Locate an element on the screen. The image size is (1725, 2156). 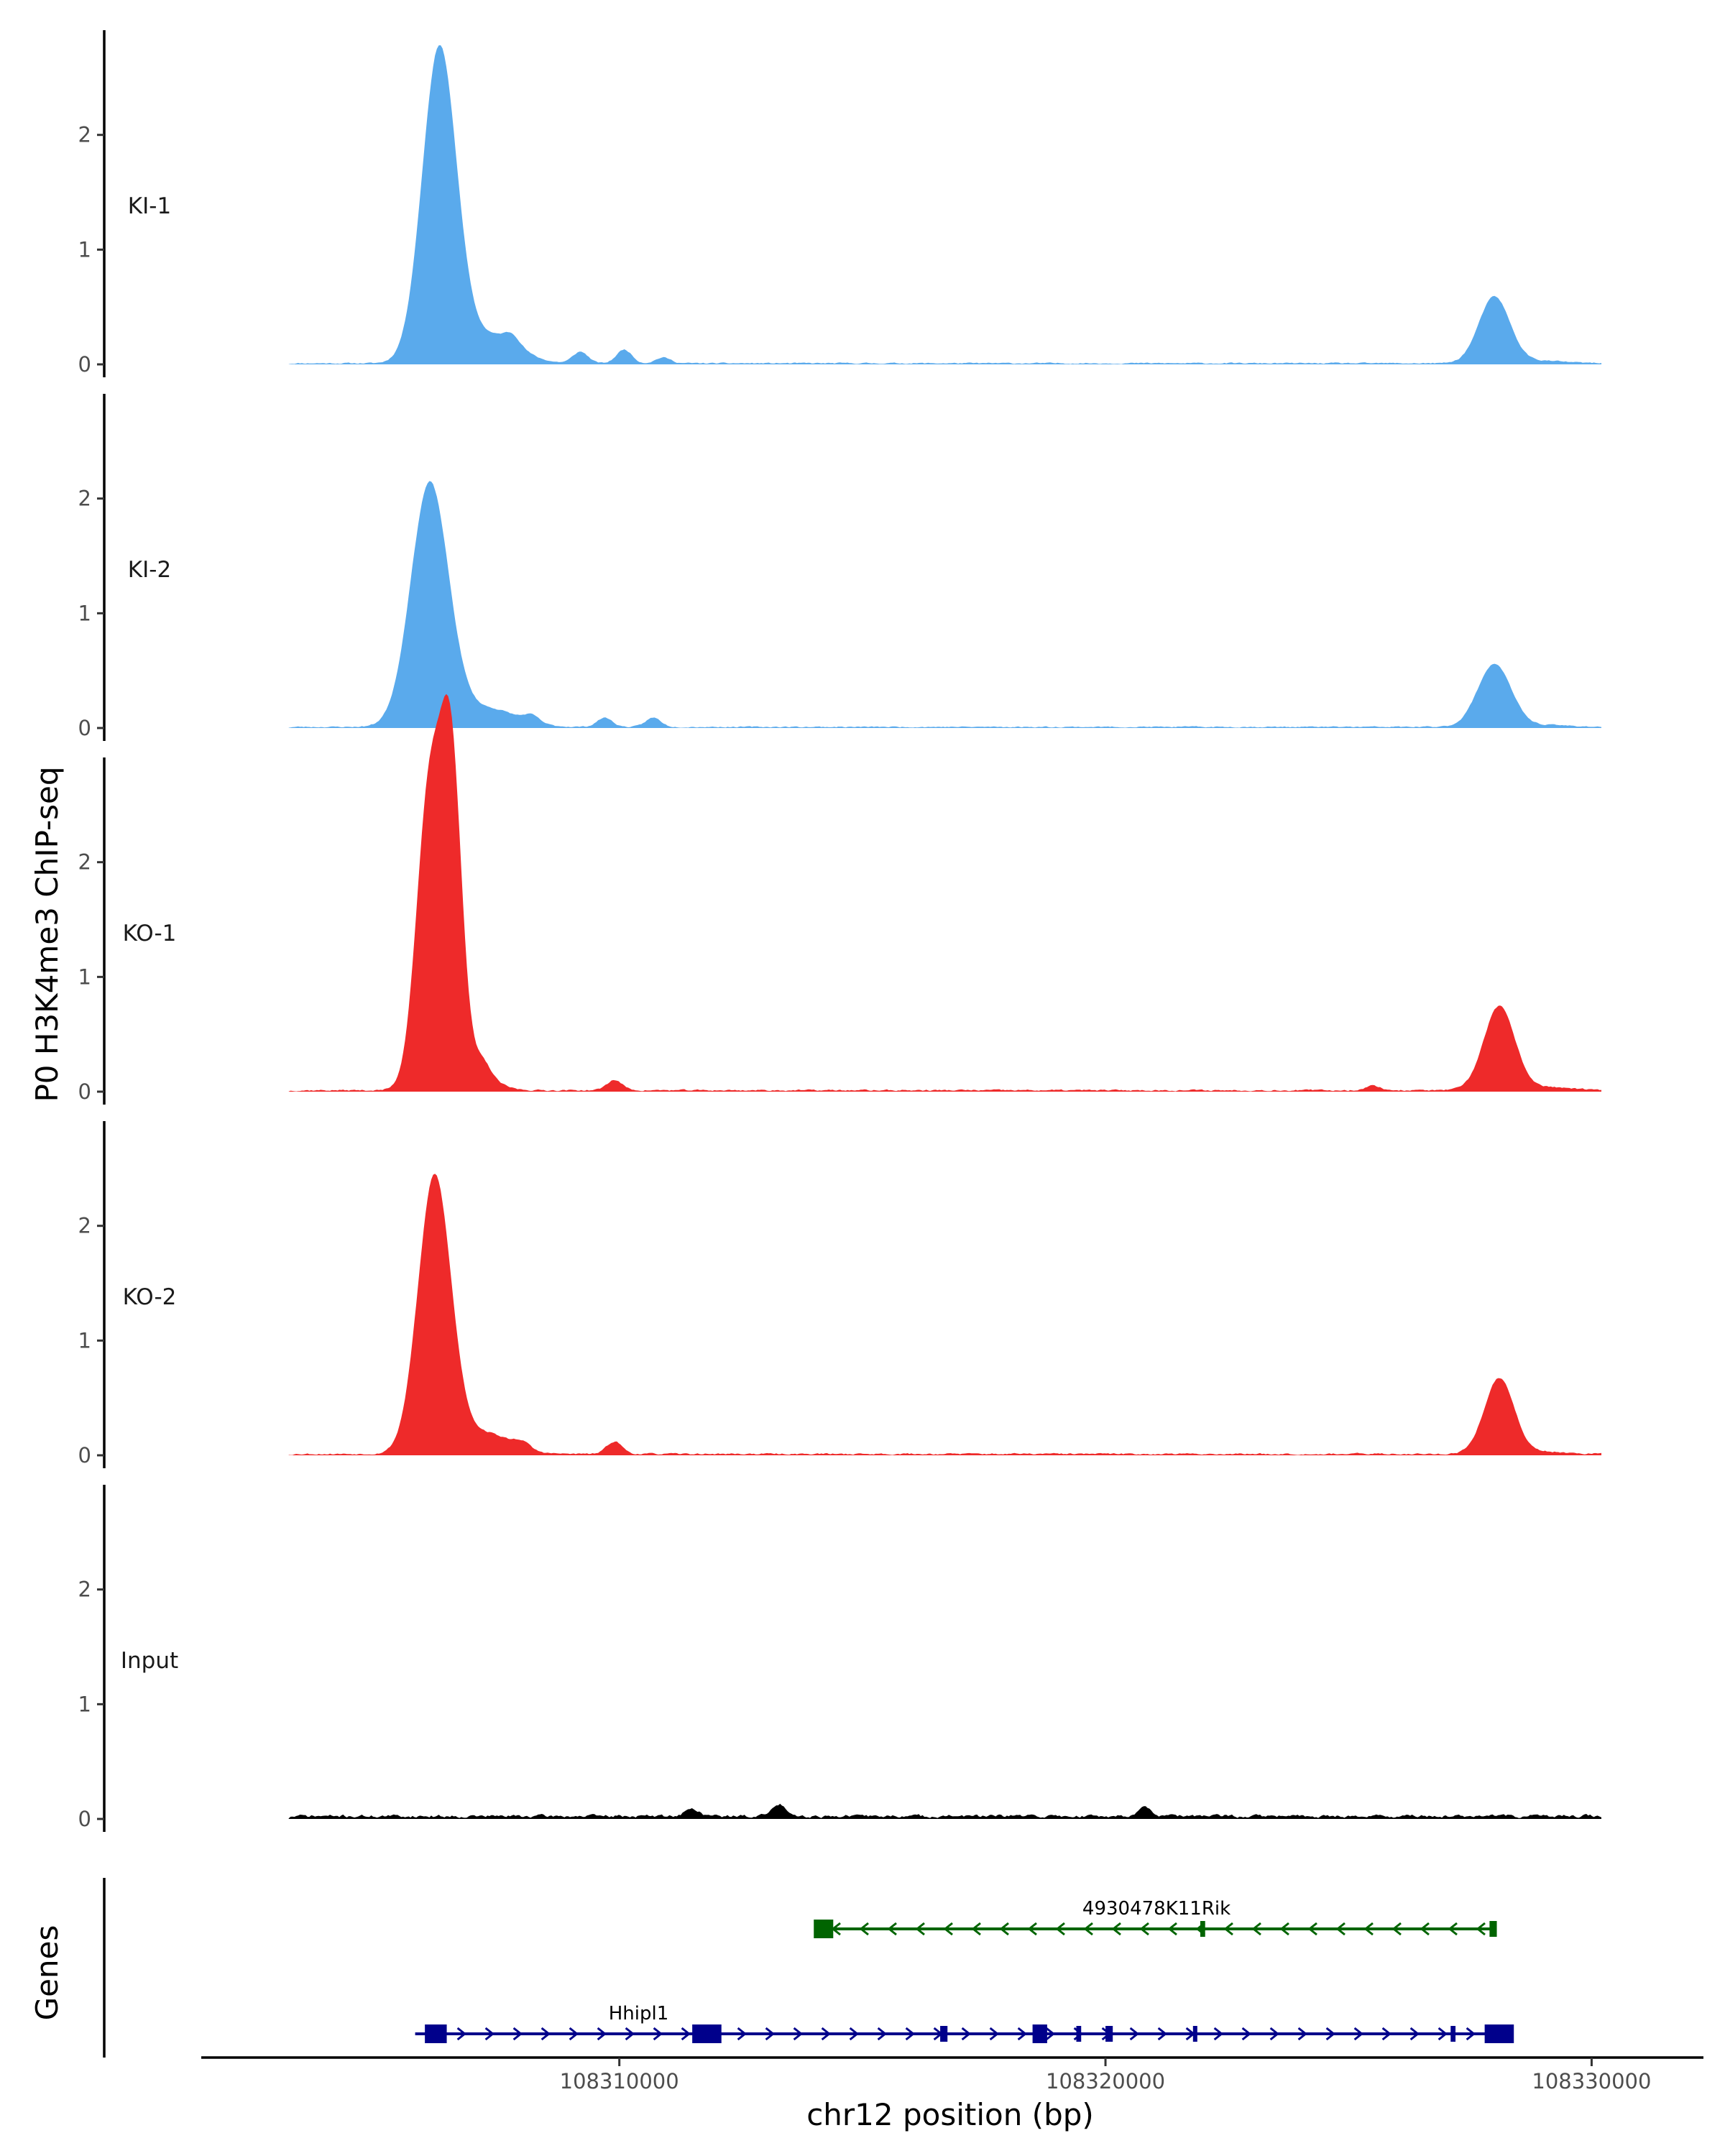
gene-hhipl1: Hhipl1 is located at coordinates (964, 2023).